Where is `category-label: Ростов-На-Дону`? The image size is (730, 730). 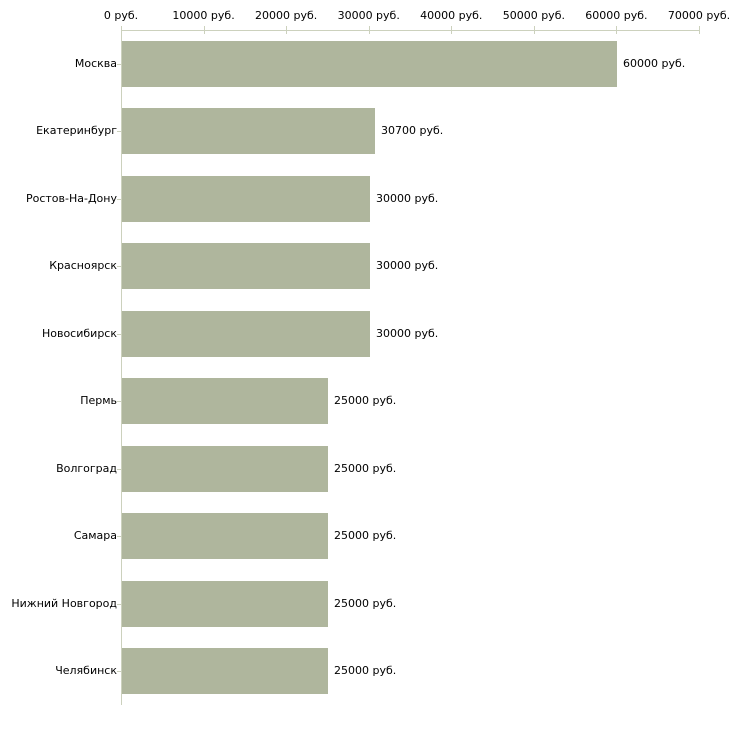
category-label: Ростов-На-Дону is located at coordinates (71, 198).